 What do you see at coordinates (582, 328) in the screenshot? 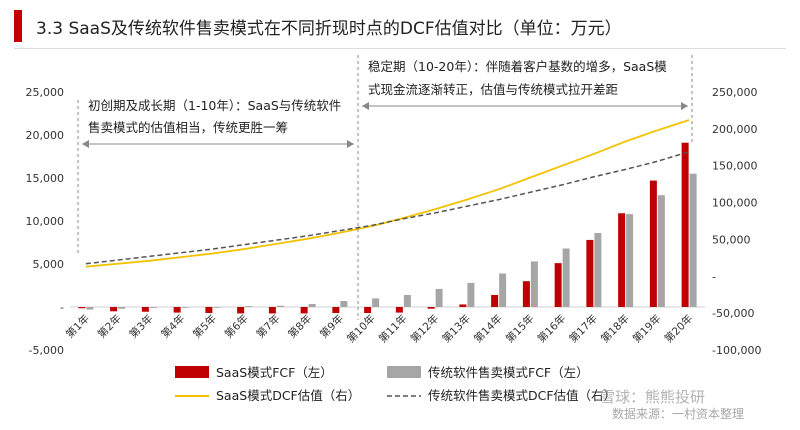
I see `category-label: 第17年` at bounding box center [582, 328].